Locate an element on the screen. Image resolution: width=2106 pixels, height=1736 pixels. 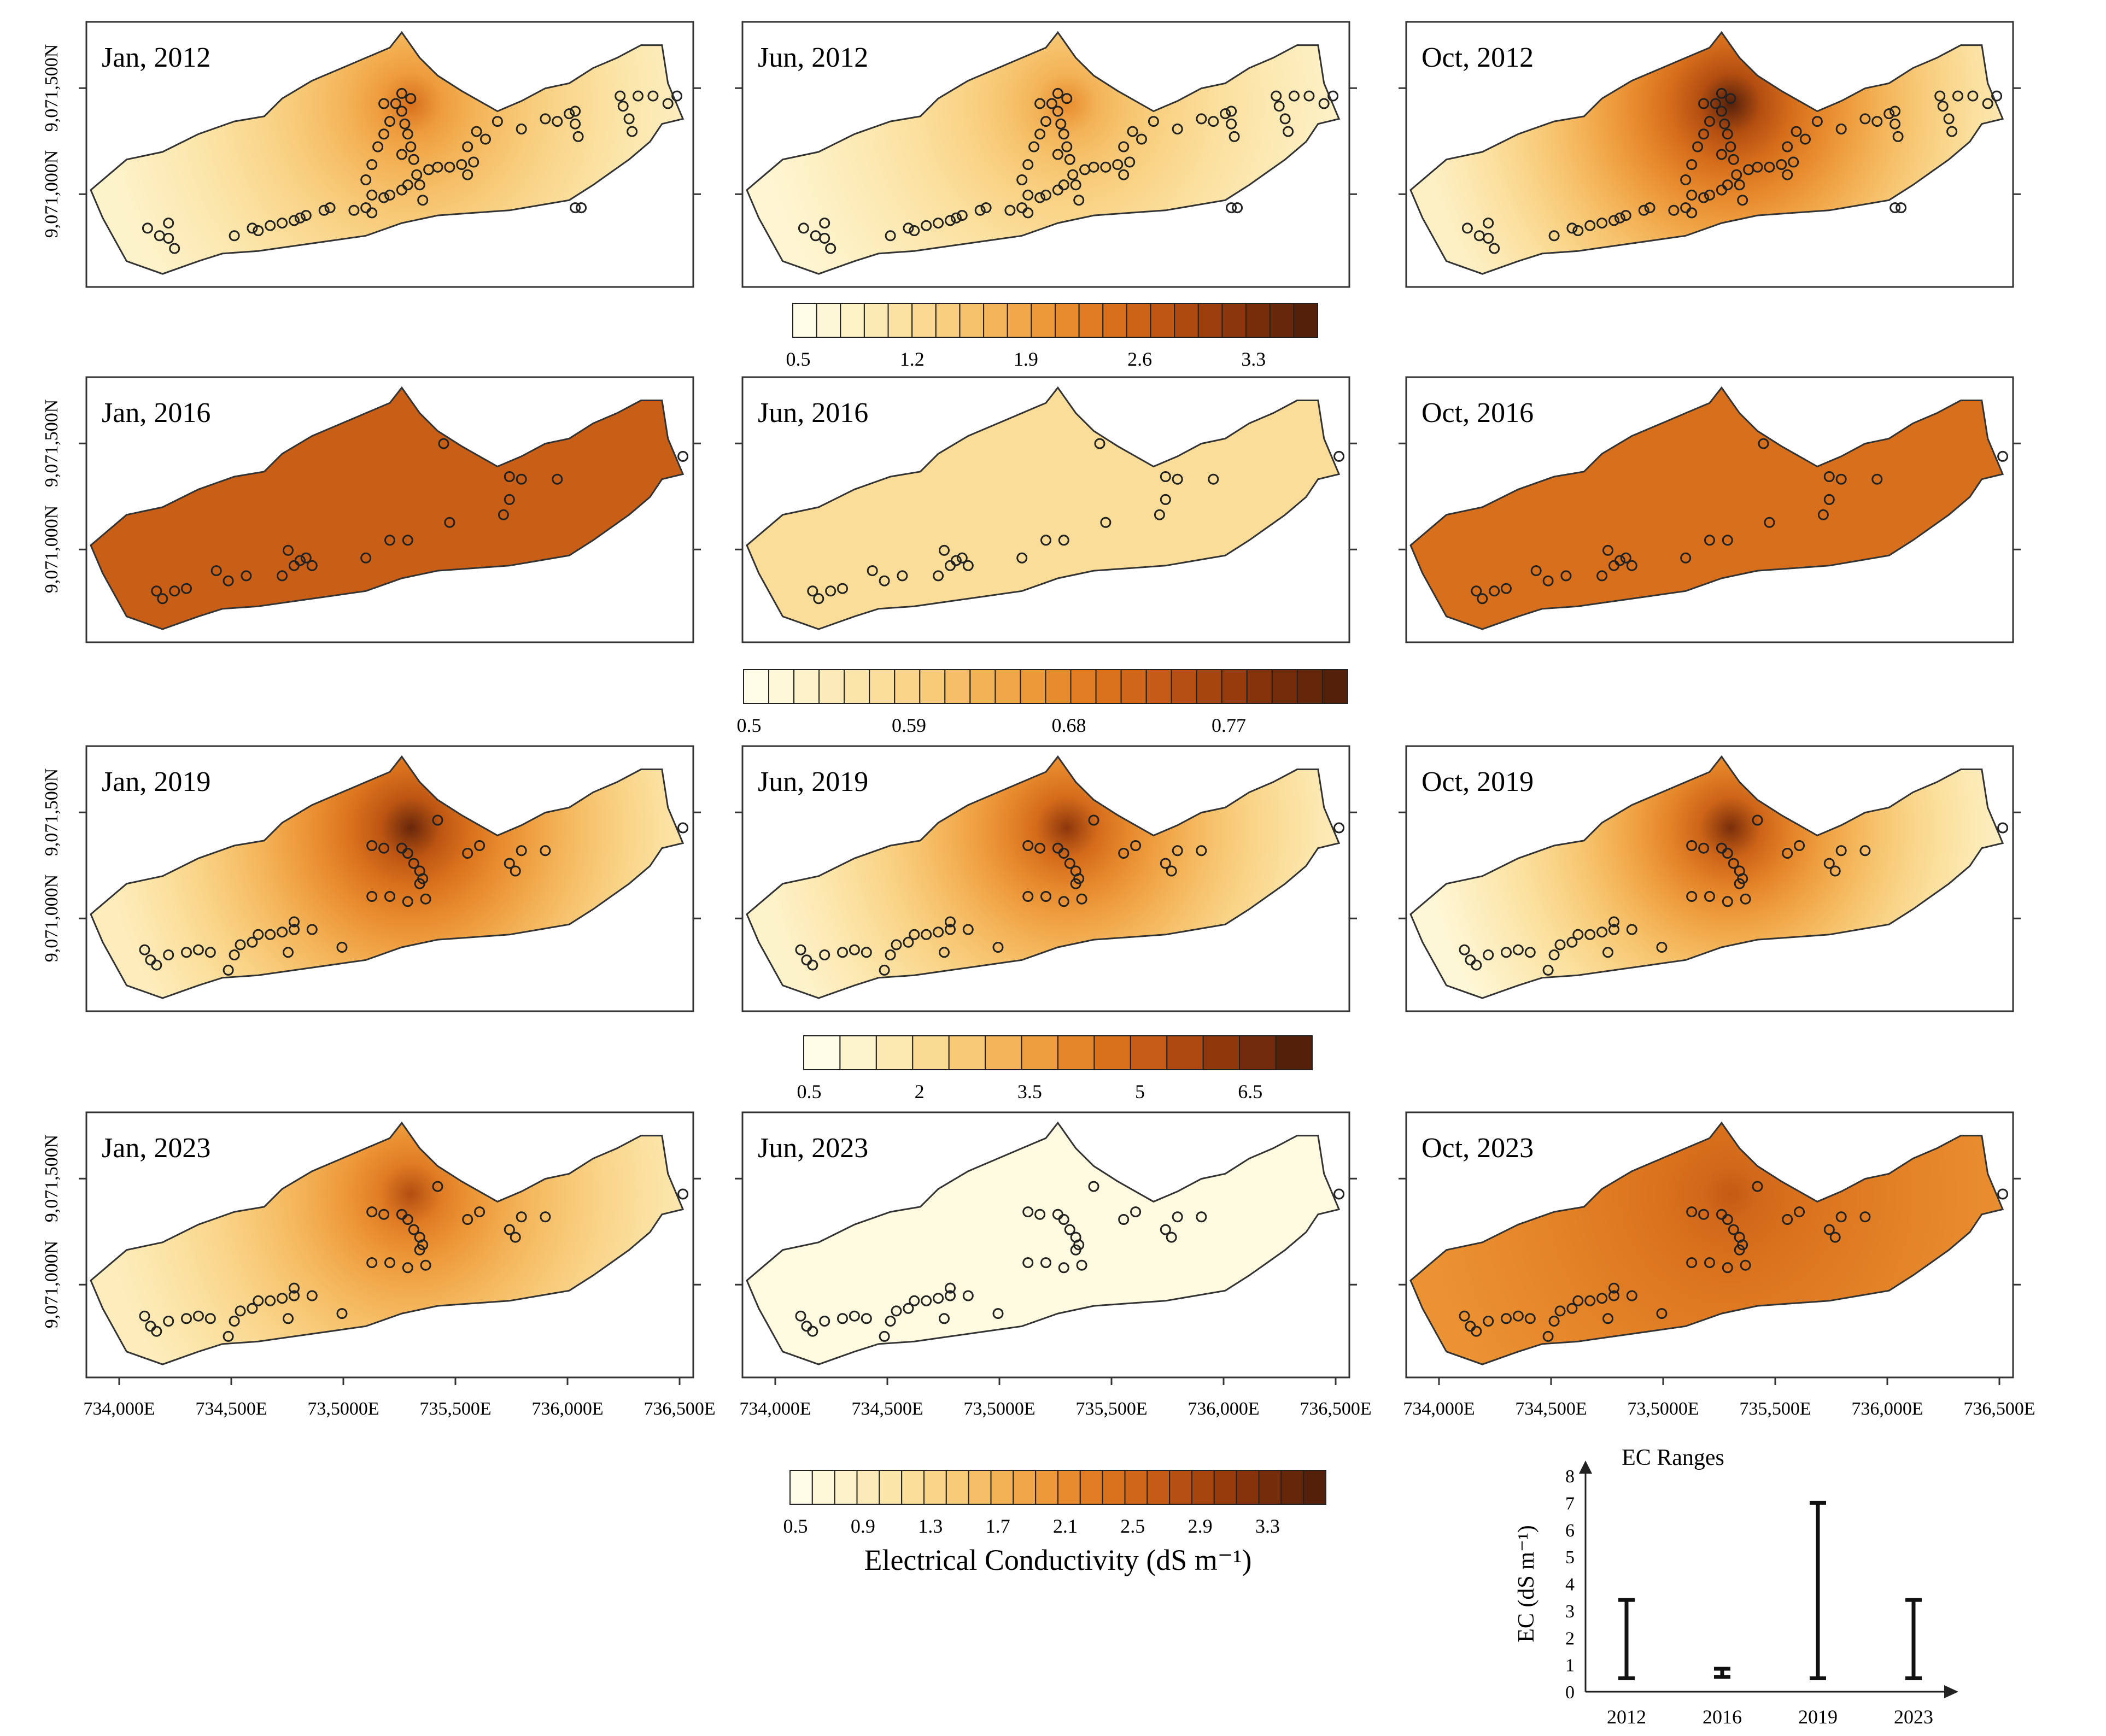
colorbar-tick-label: 3.5 is located at coordinates (1029, 1091).